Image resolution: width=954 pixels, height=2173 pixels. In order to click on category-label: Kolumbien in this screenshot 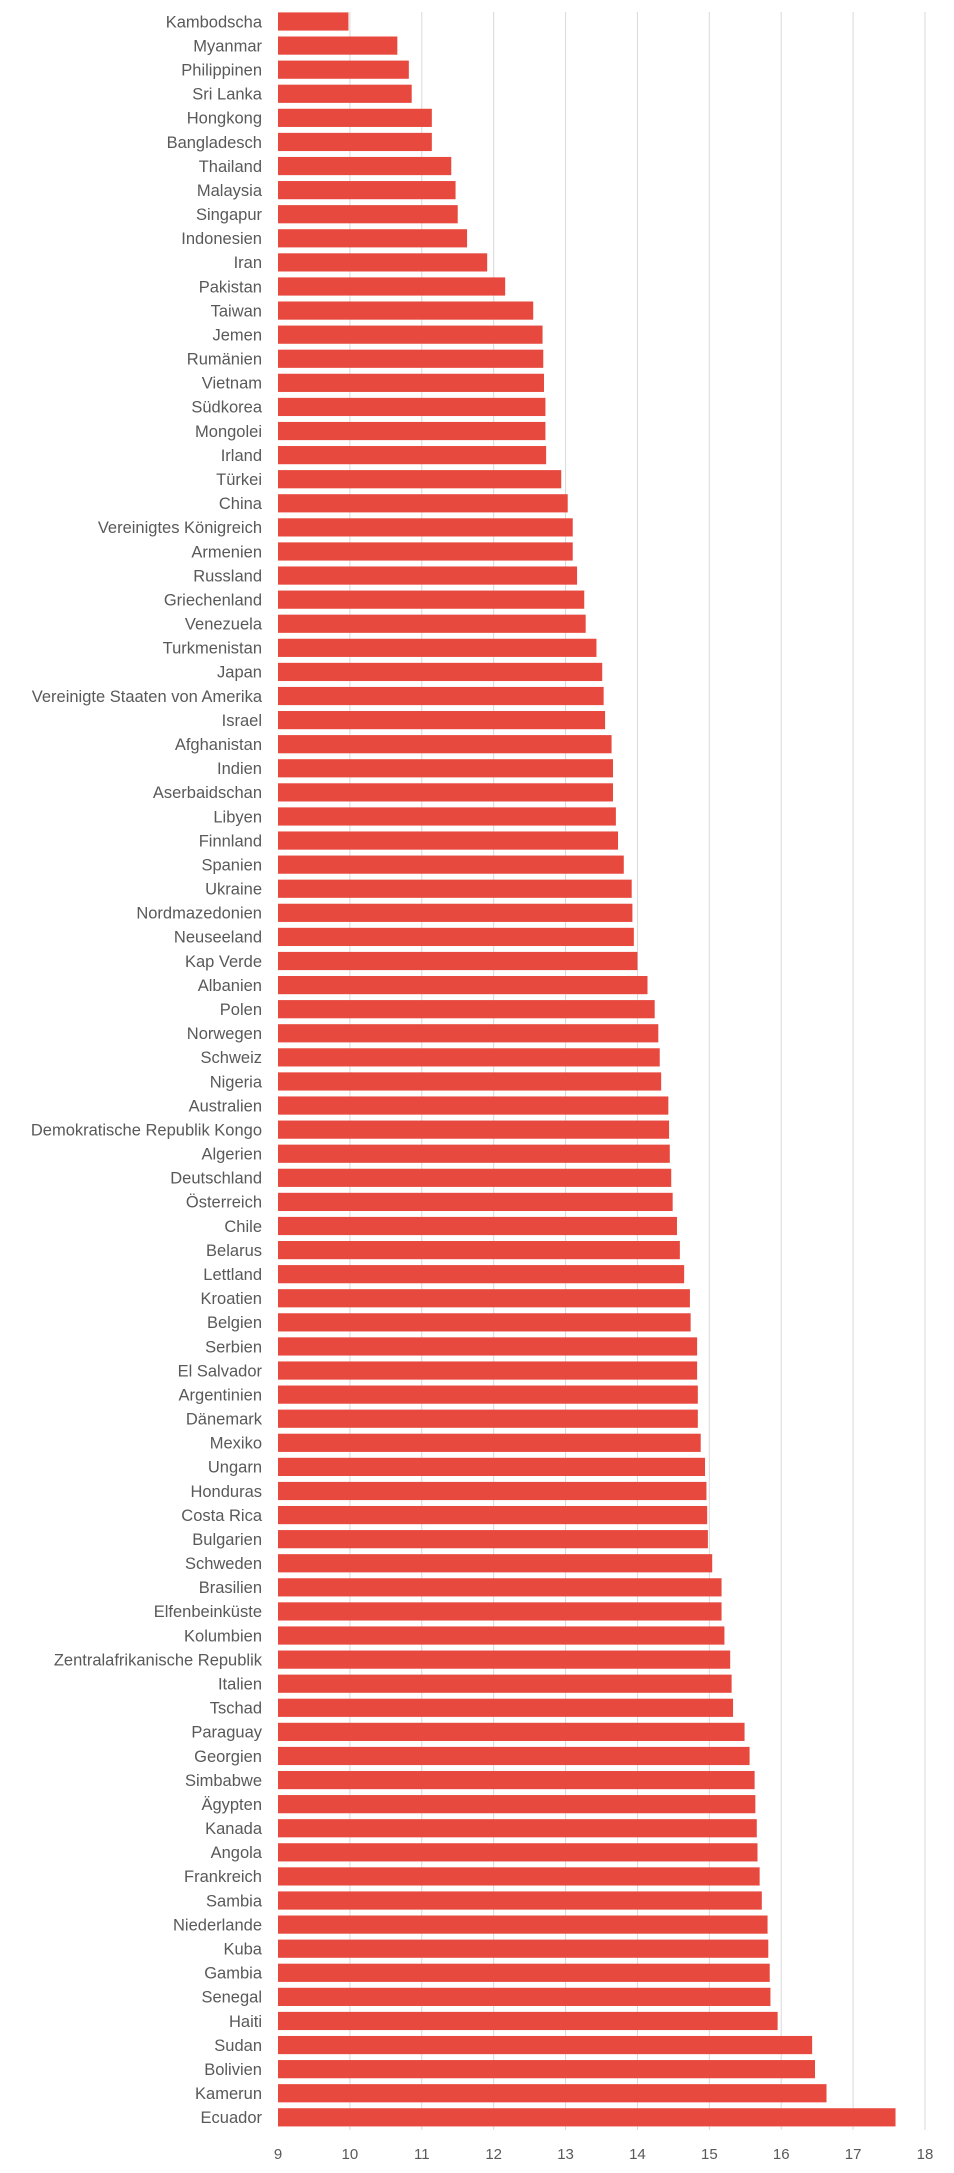, I will do `click(223, 1636)`.